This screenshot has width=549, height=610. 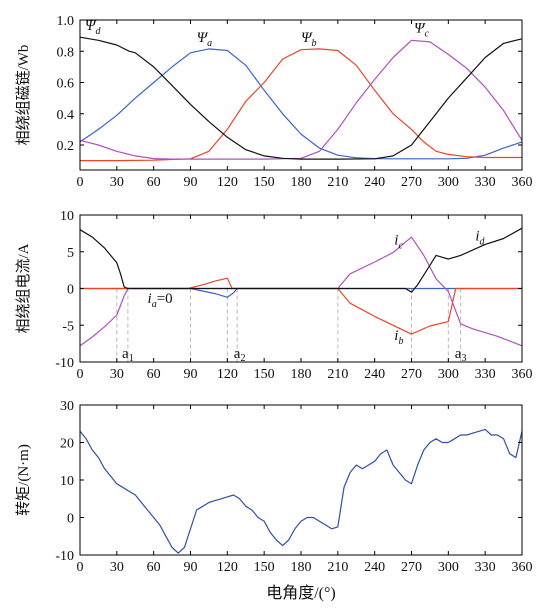 What do you see at coordinates (66, 21) in the screenshot?
I see `y-tick-label: 1.0` at bounding box center [66, 21].